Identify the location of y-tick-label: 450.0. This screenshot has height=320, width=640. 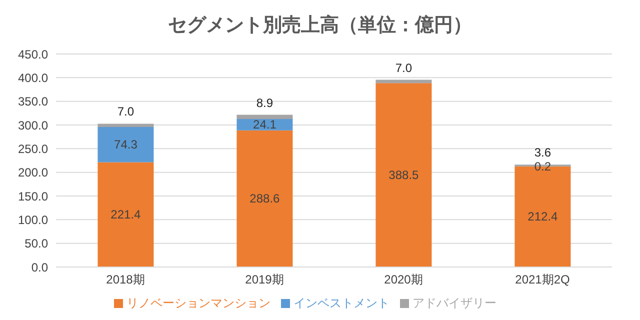
(33, 54).